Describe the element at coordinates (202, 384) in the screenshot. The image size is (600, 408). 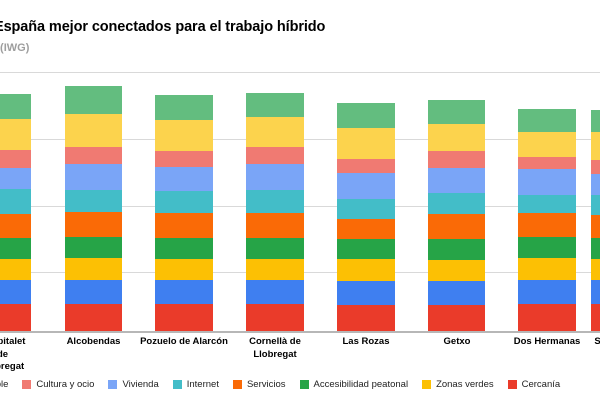
I see `legend-label: Internet` at that location.